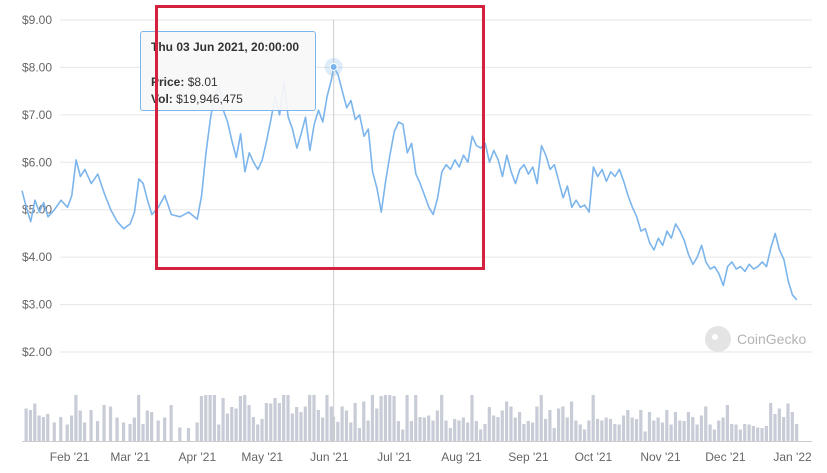  Describe the element at coordinates (772, 339) in the screenshot. I see `watermark-text: CoinGecko` at that location.